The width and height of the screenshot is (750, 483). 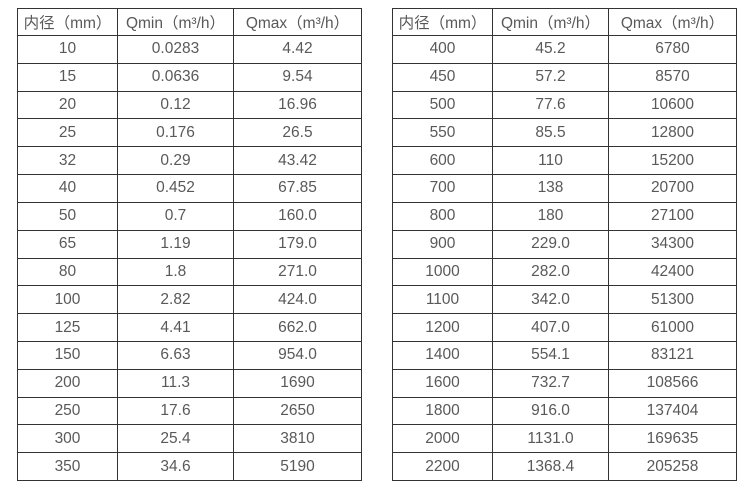 I want to click on table-row: 1000 282.0 42400, so click(x=564, y=272).